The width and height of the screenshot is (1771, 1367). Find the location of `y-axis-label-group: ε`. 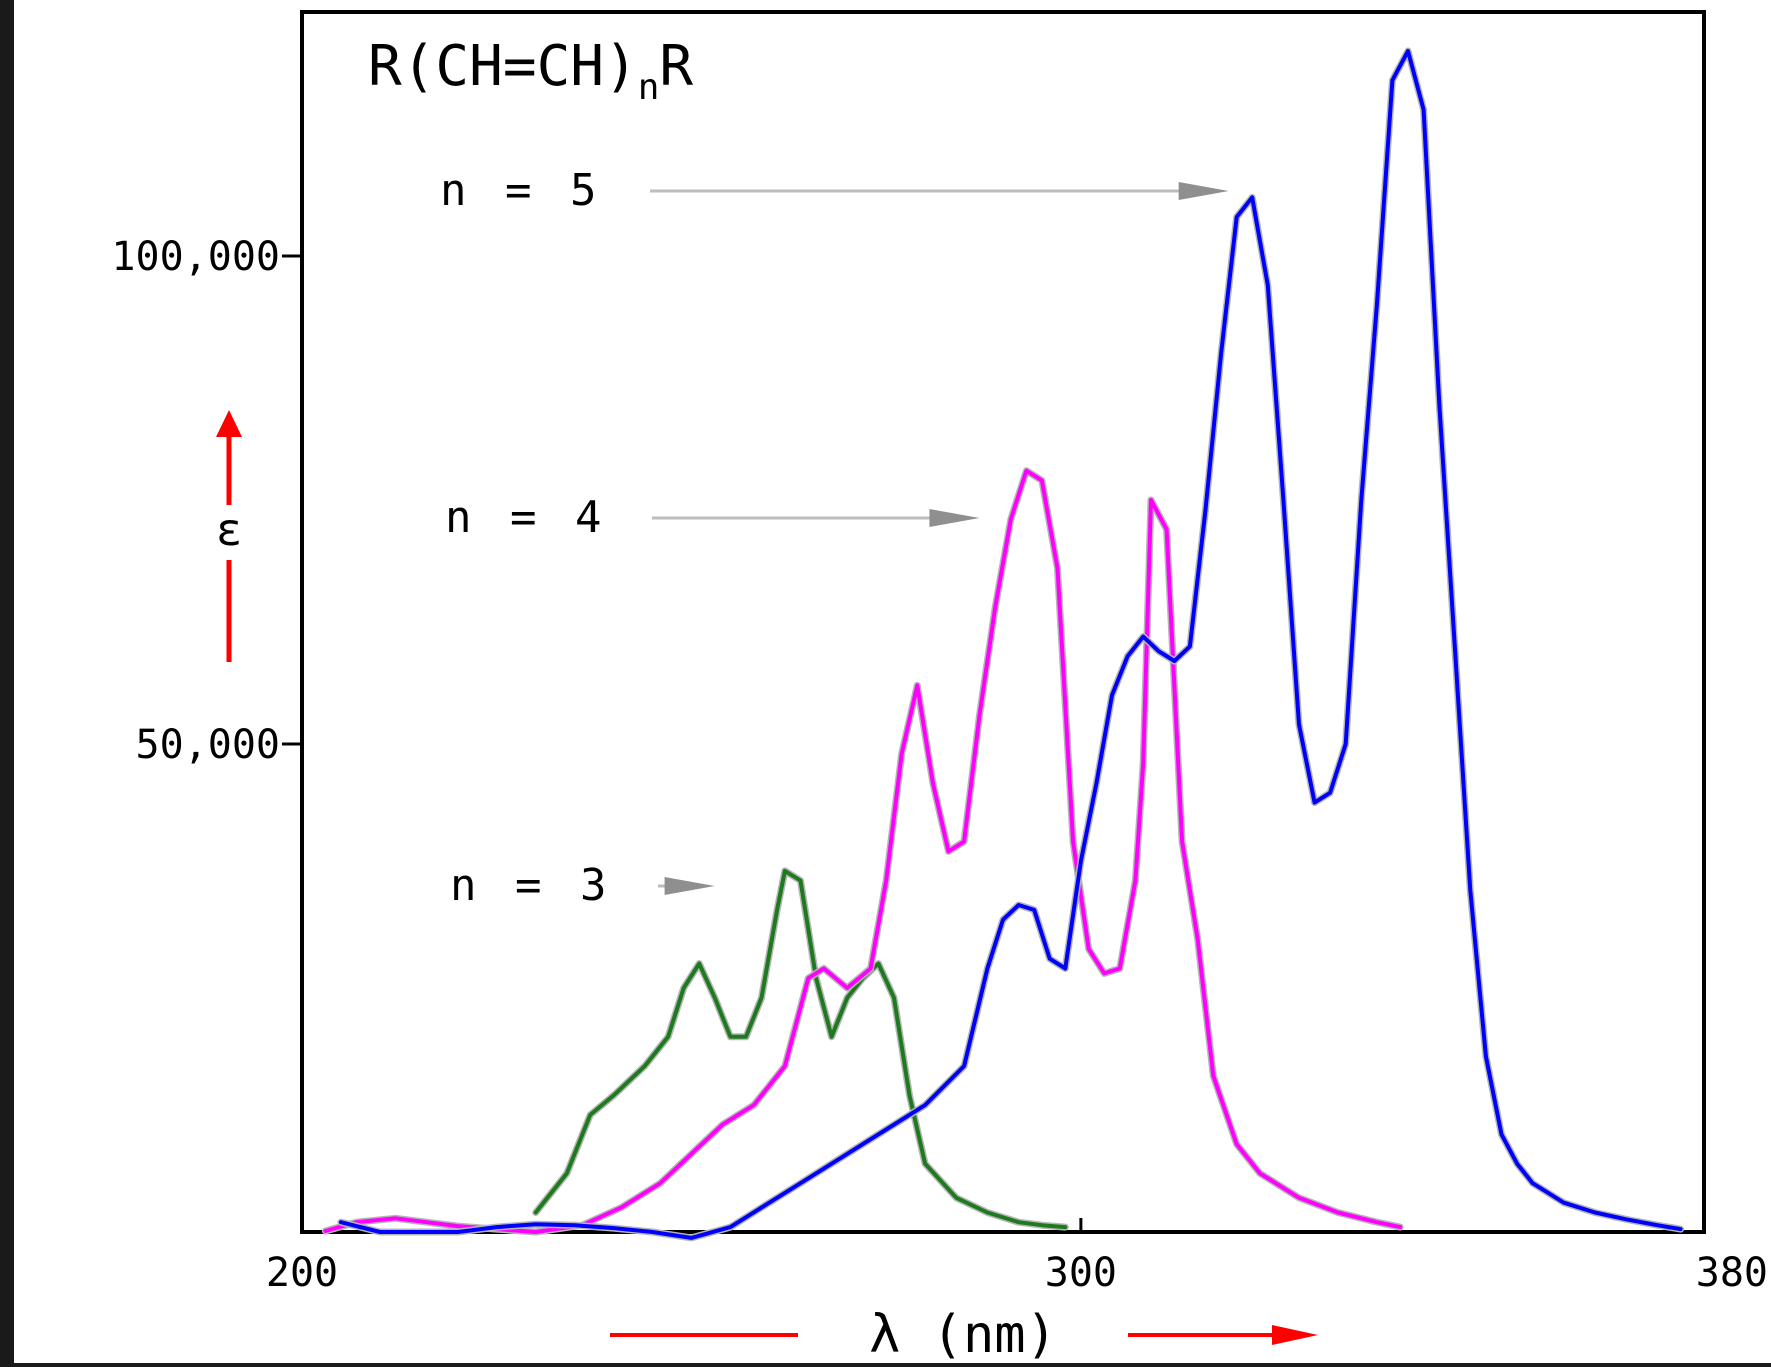

y-axis-label-group: ε is located at coordinates (229, 536).